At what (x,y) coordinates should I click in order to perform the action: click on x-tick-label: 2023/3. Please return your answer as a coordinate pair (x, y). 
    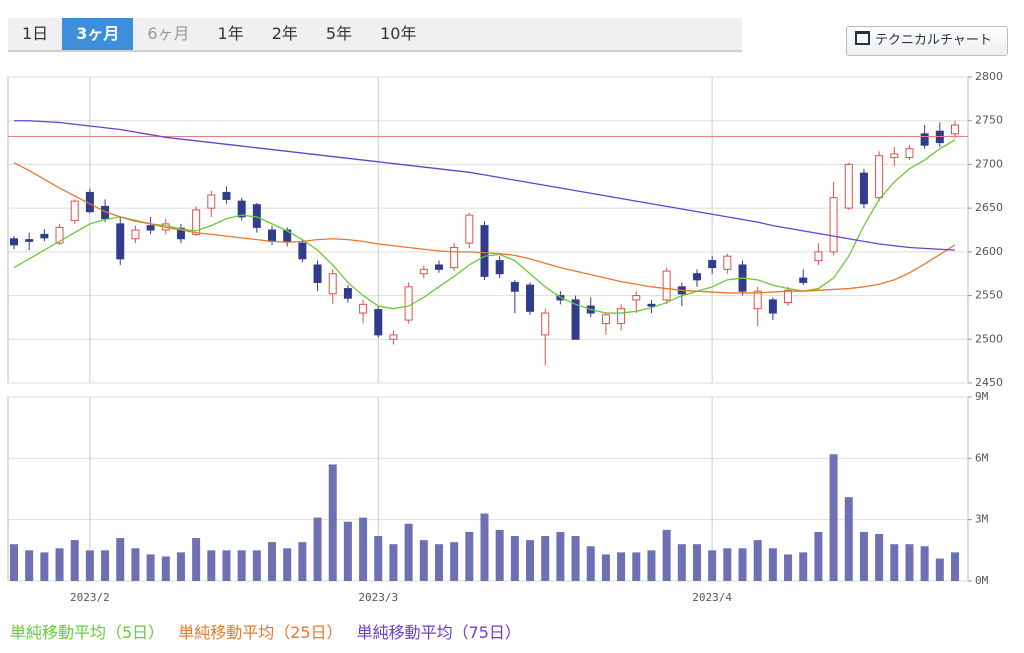
    Looking at the image, I should click on (378, 597).